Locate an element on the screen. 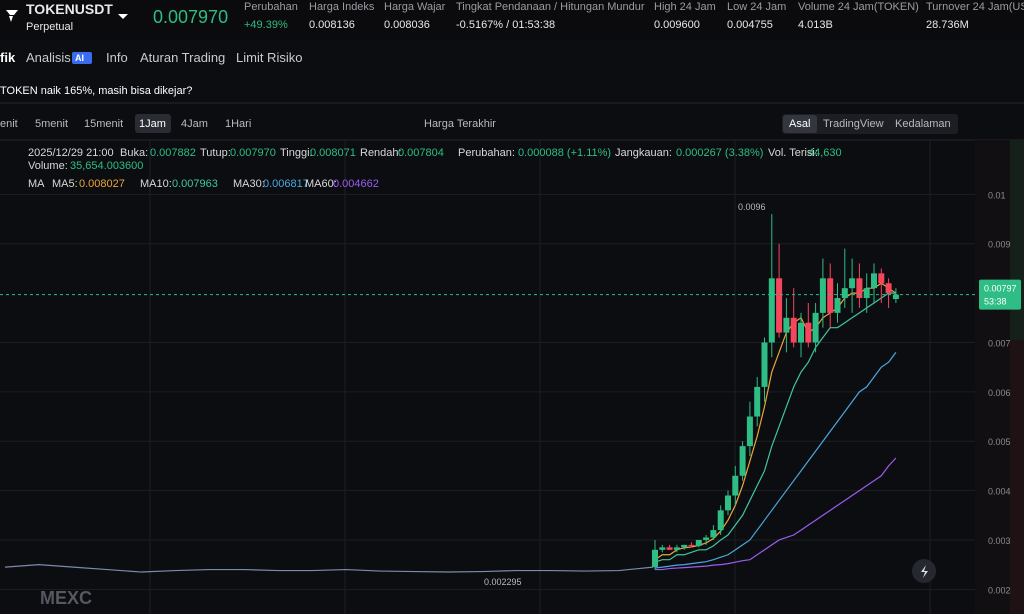 Image resolution: width=1024 pixels, height=614 pixels. view-active is located at coordinates (800, 124).